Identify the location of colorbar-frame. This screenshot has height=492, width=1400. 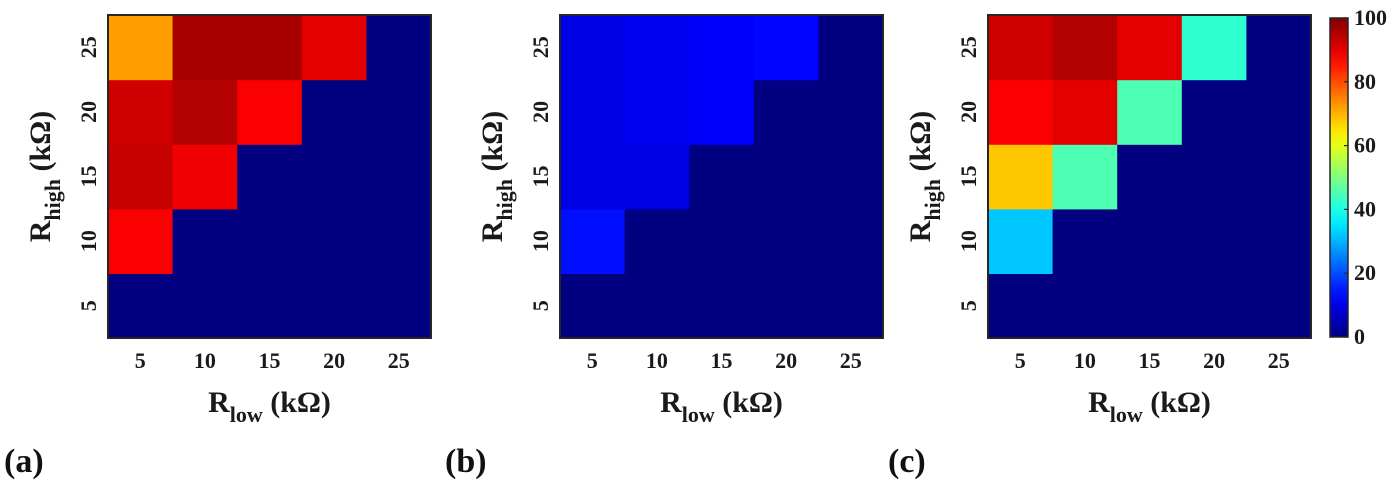
(1339, 177).